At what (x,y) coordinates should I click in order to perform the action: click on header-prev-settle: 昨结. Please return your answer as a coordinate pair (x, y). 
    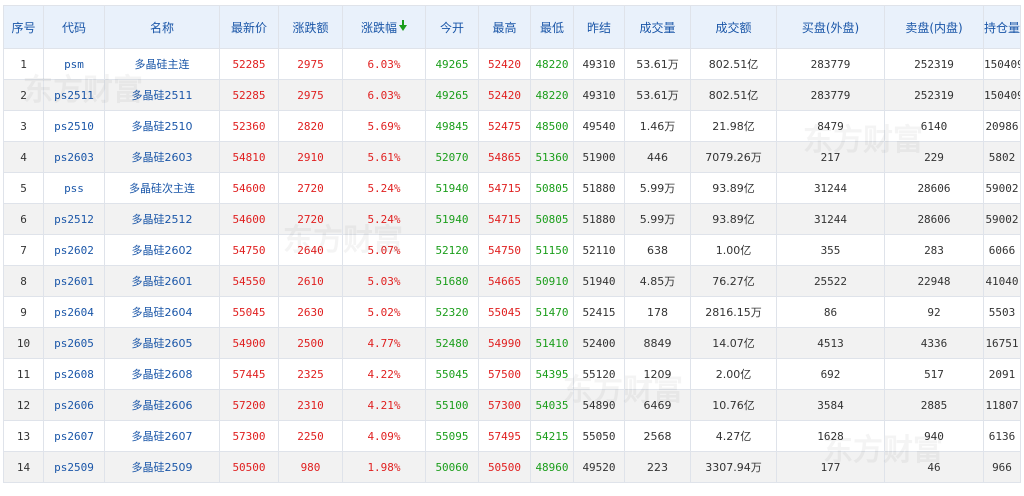
    Looking at the image, I should click on (599, 27).